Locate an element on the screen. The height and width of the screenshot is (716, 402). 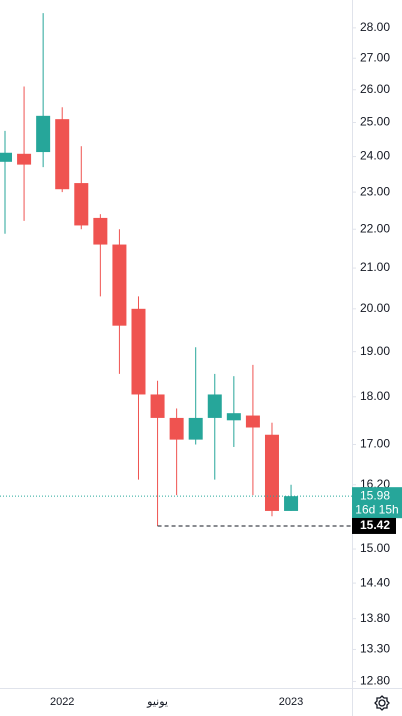
low-marker-label: 15.42 is located at coordinates (375, 525).